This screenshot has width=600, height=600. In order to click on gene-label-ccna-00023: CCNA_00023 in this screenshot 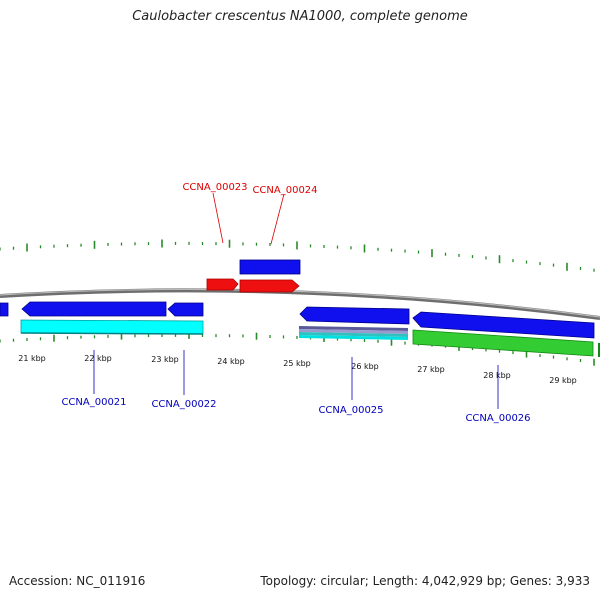, I will do `click(214, 187)`.